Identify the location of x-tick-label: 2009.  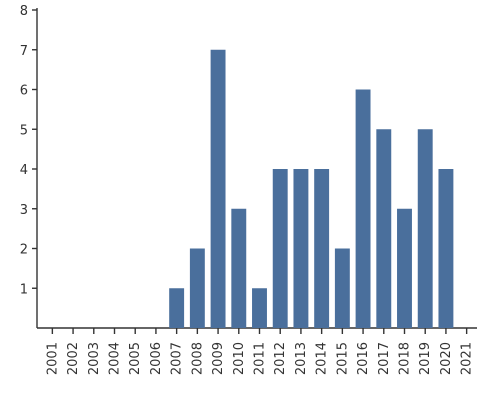
(218, 358).